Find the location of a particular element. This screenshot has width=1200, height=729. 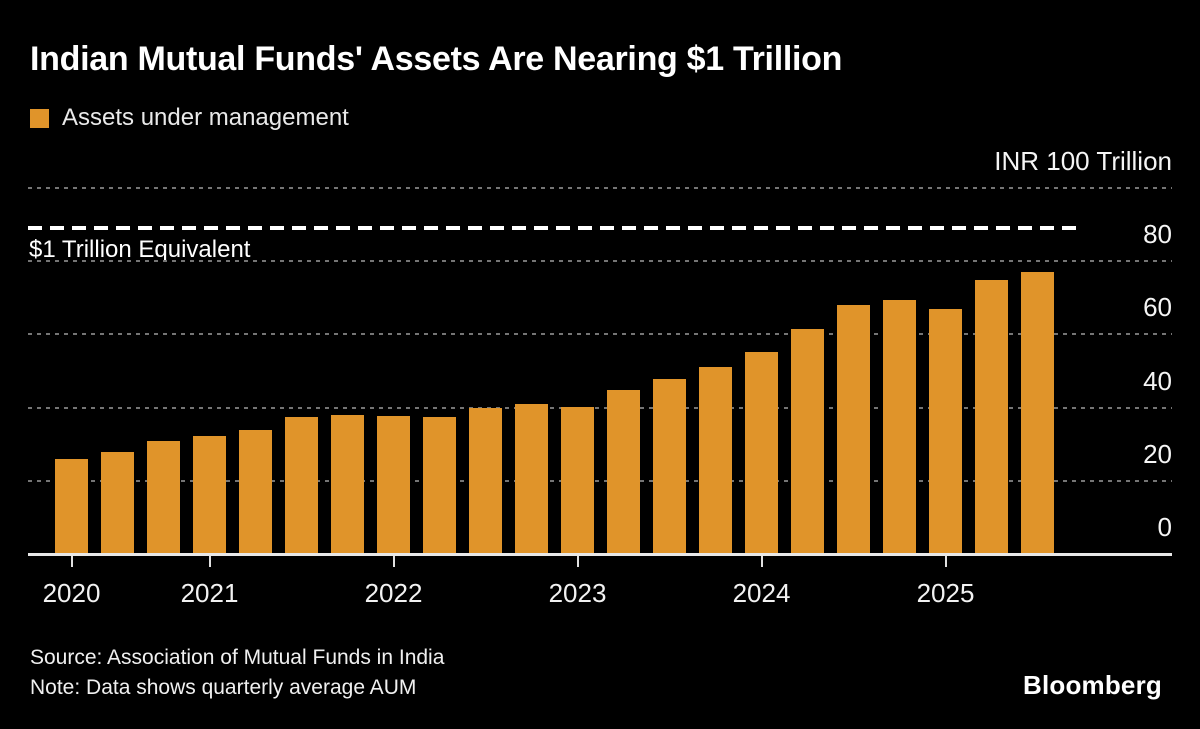

legend: Assets under management is located at coordinates (189, 118).